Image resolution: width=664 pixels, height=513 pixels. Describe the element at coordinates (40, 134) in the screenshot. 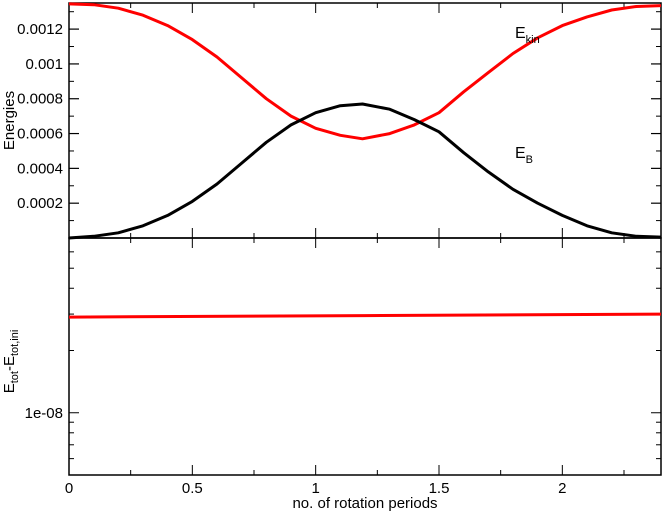

I see `top-y-tick-label: 0.0006` at that location.